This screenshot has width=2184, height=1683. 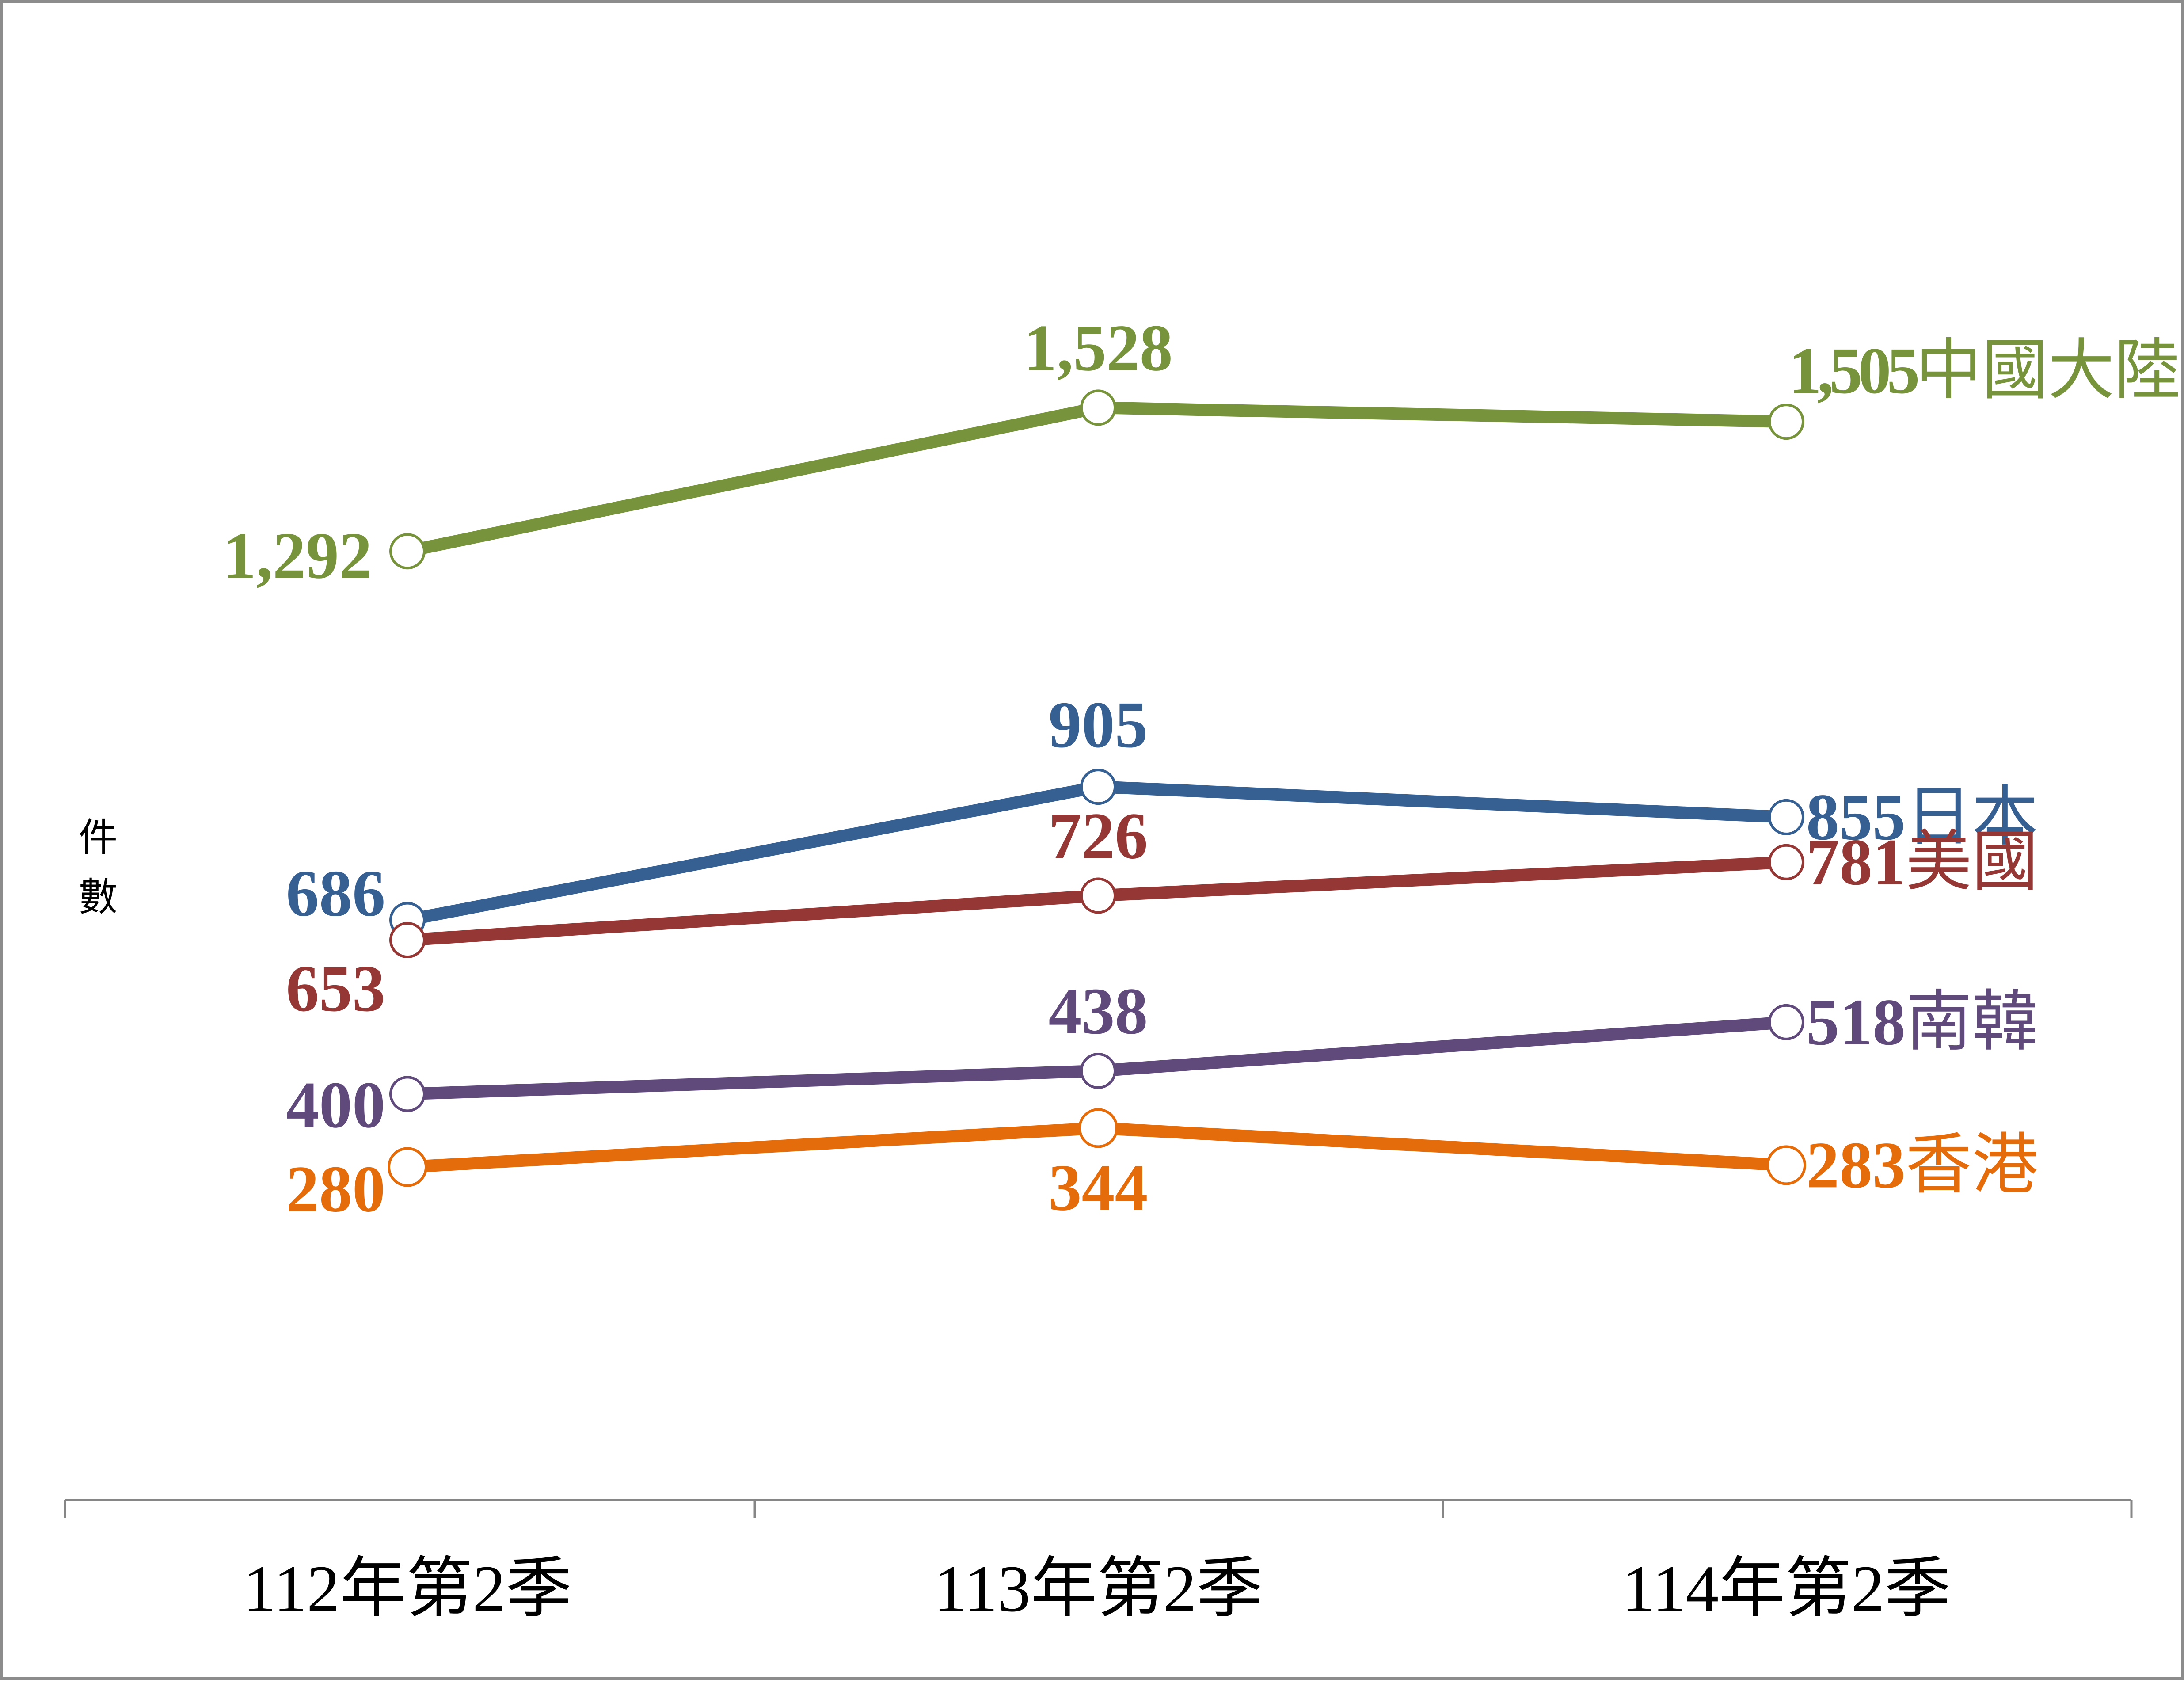 What do you see at coordinates (1972, 862) in the screenshot?
I see `series-3-name-label: 美國` at bounding box center [1972, 862].